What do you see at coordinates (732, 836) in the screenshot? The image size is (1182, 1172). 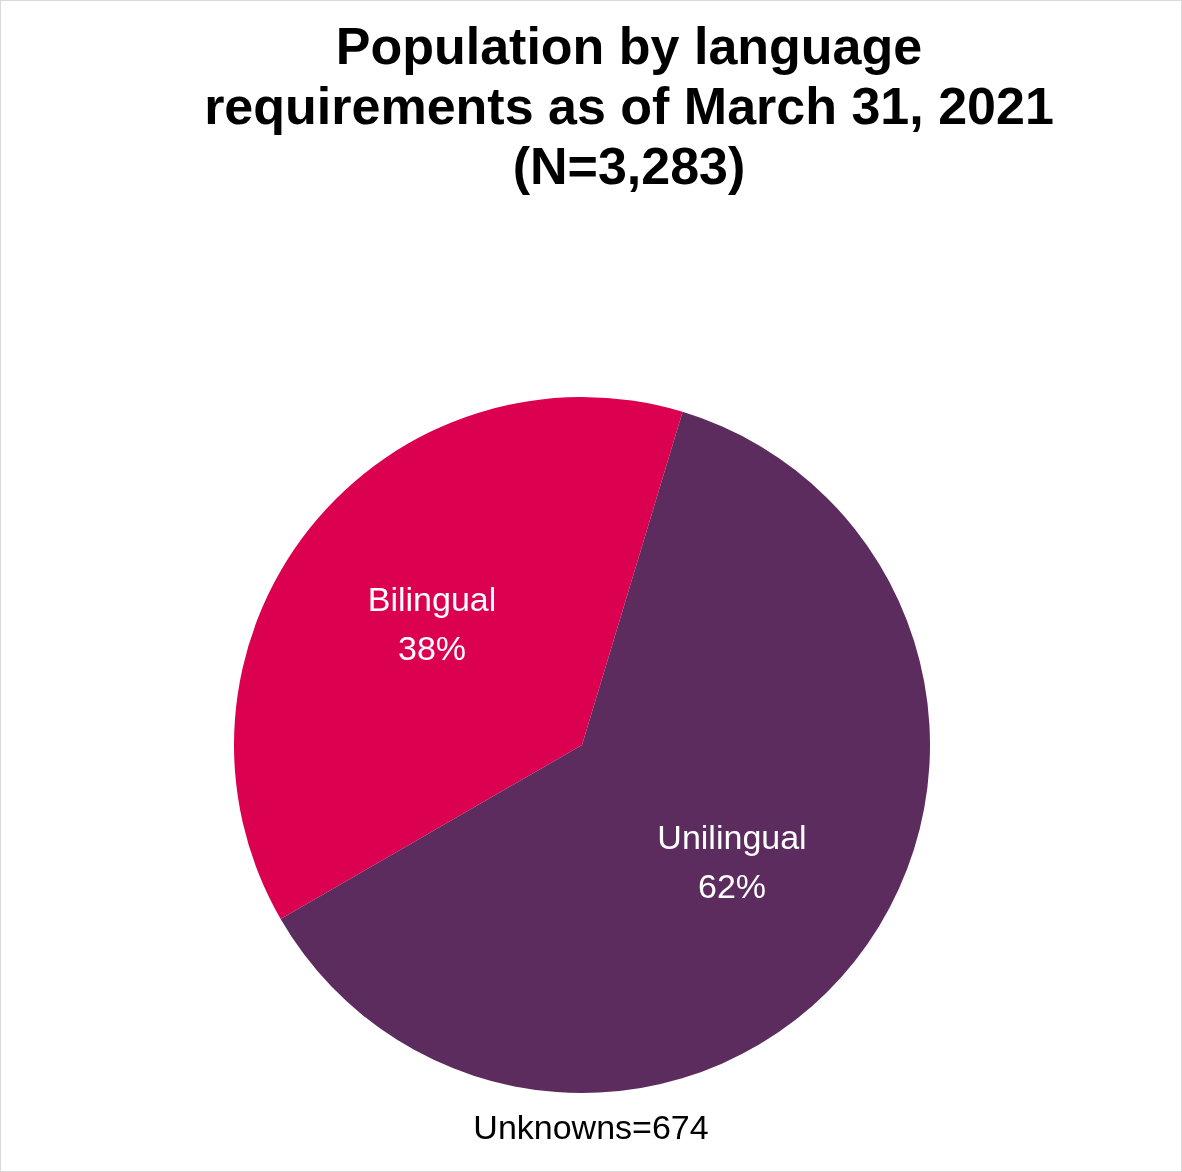 I see `slice-label: Unilingual` at bounding box center [732, 836].